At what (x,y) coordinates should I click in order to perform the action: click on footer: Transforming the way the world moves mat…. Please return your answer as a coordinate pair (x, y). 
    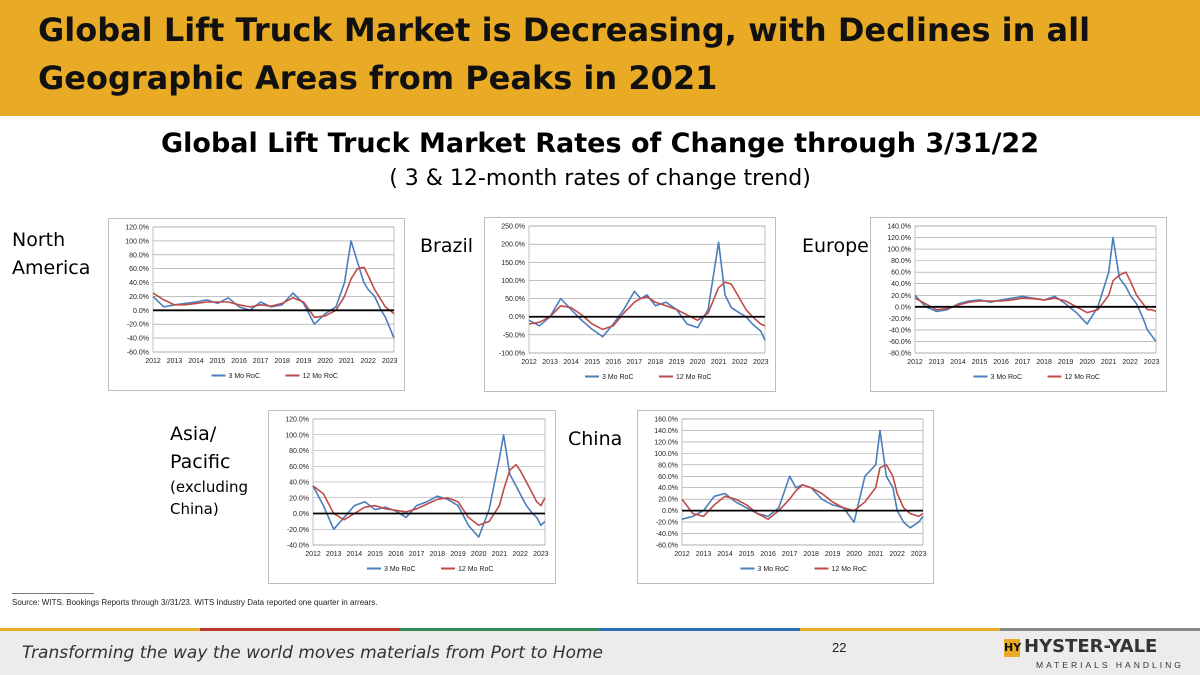
    Looking at the image, I should click on (600, 653).